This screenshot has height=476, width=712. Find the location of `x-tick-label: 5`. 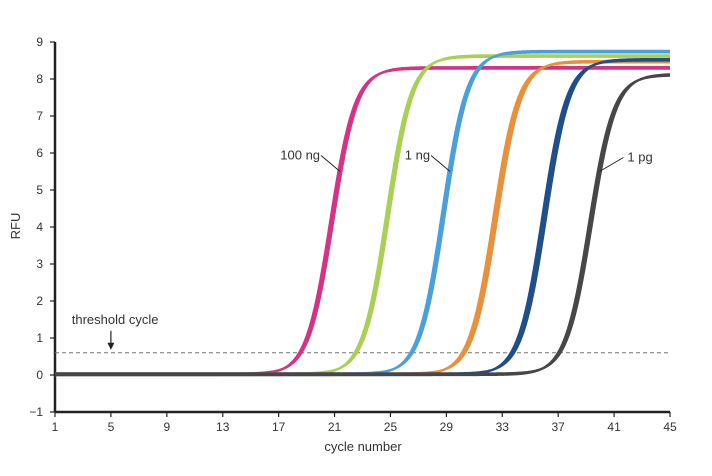

x-tick-label: 5 is located at coordinates (111, 427).